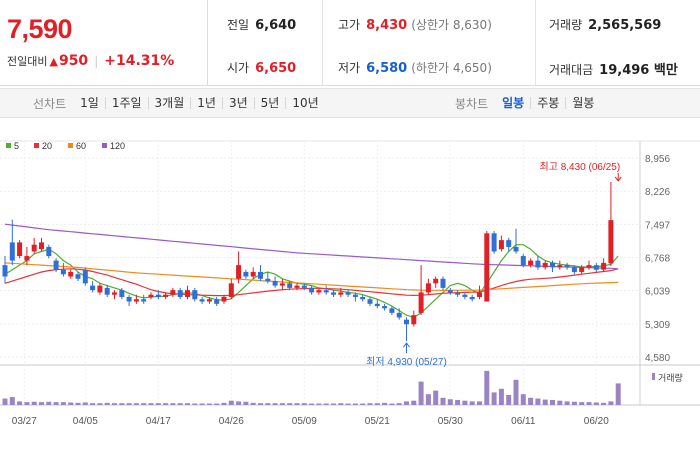 The image size is (700, 450). Describe the element at coordinates (657, 159) in the screenshot. I see `y-tick-label: 8,956` at that location.